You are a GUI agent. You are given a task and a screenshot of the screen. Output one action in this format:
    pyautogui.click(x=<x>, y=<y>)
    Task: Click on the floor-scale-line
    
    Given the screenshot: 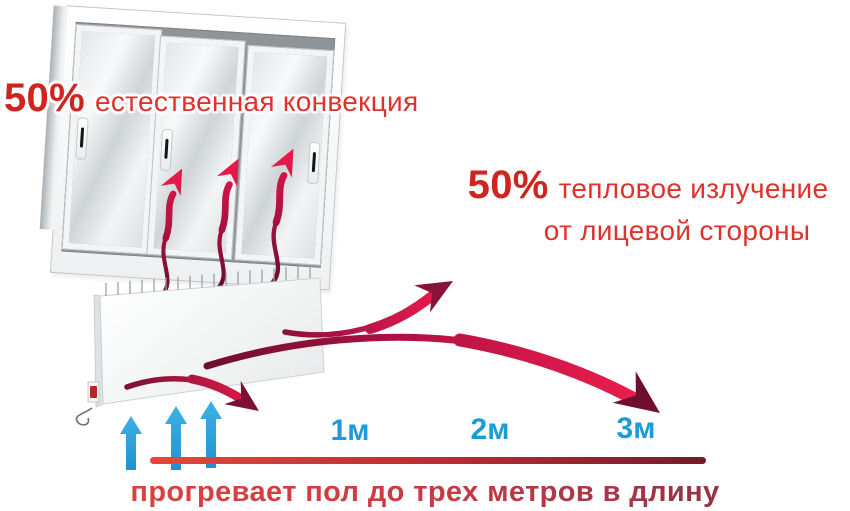 What is the action you would take?
    pyautogui.click(x=428, y=460)
    